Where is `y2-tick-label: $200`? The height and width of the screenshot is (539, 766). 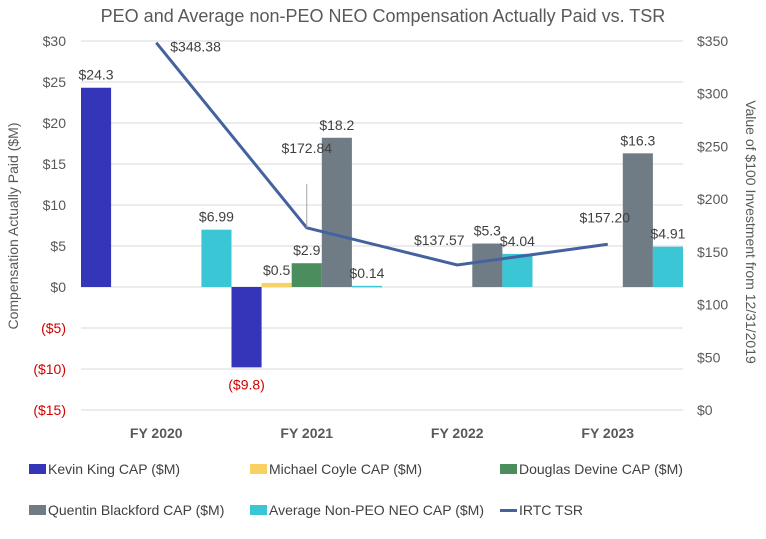 y2-tick-label: $200 is located at coordinates (712, 199).